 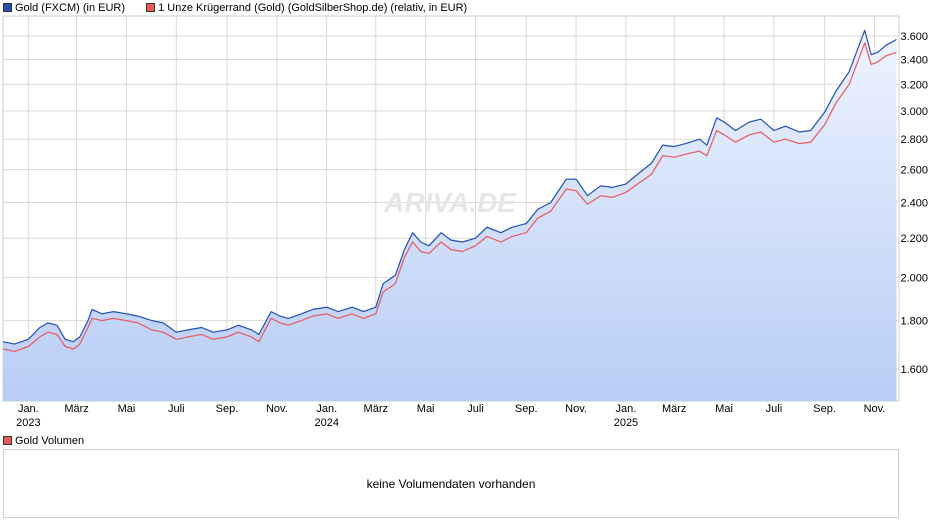 I want to click on legend-item-gold: Gold (FXCM) (in EUR), so click(x=64, y=8).